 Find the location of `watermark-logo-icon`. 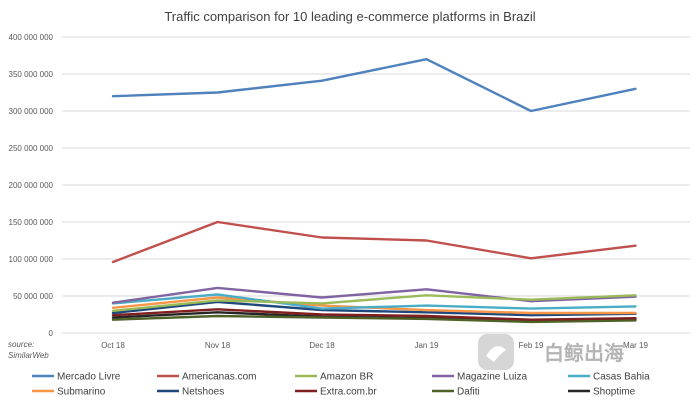

watermark-logo-icon is located at coordinates (496, 352).